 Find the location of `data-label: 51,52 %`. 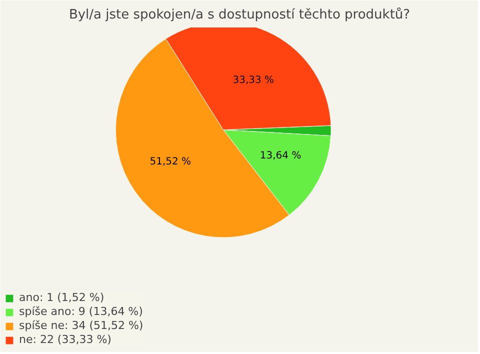

data-label: 51,52 % is located at coordinates (171, 162).